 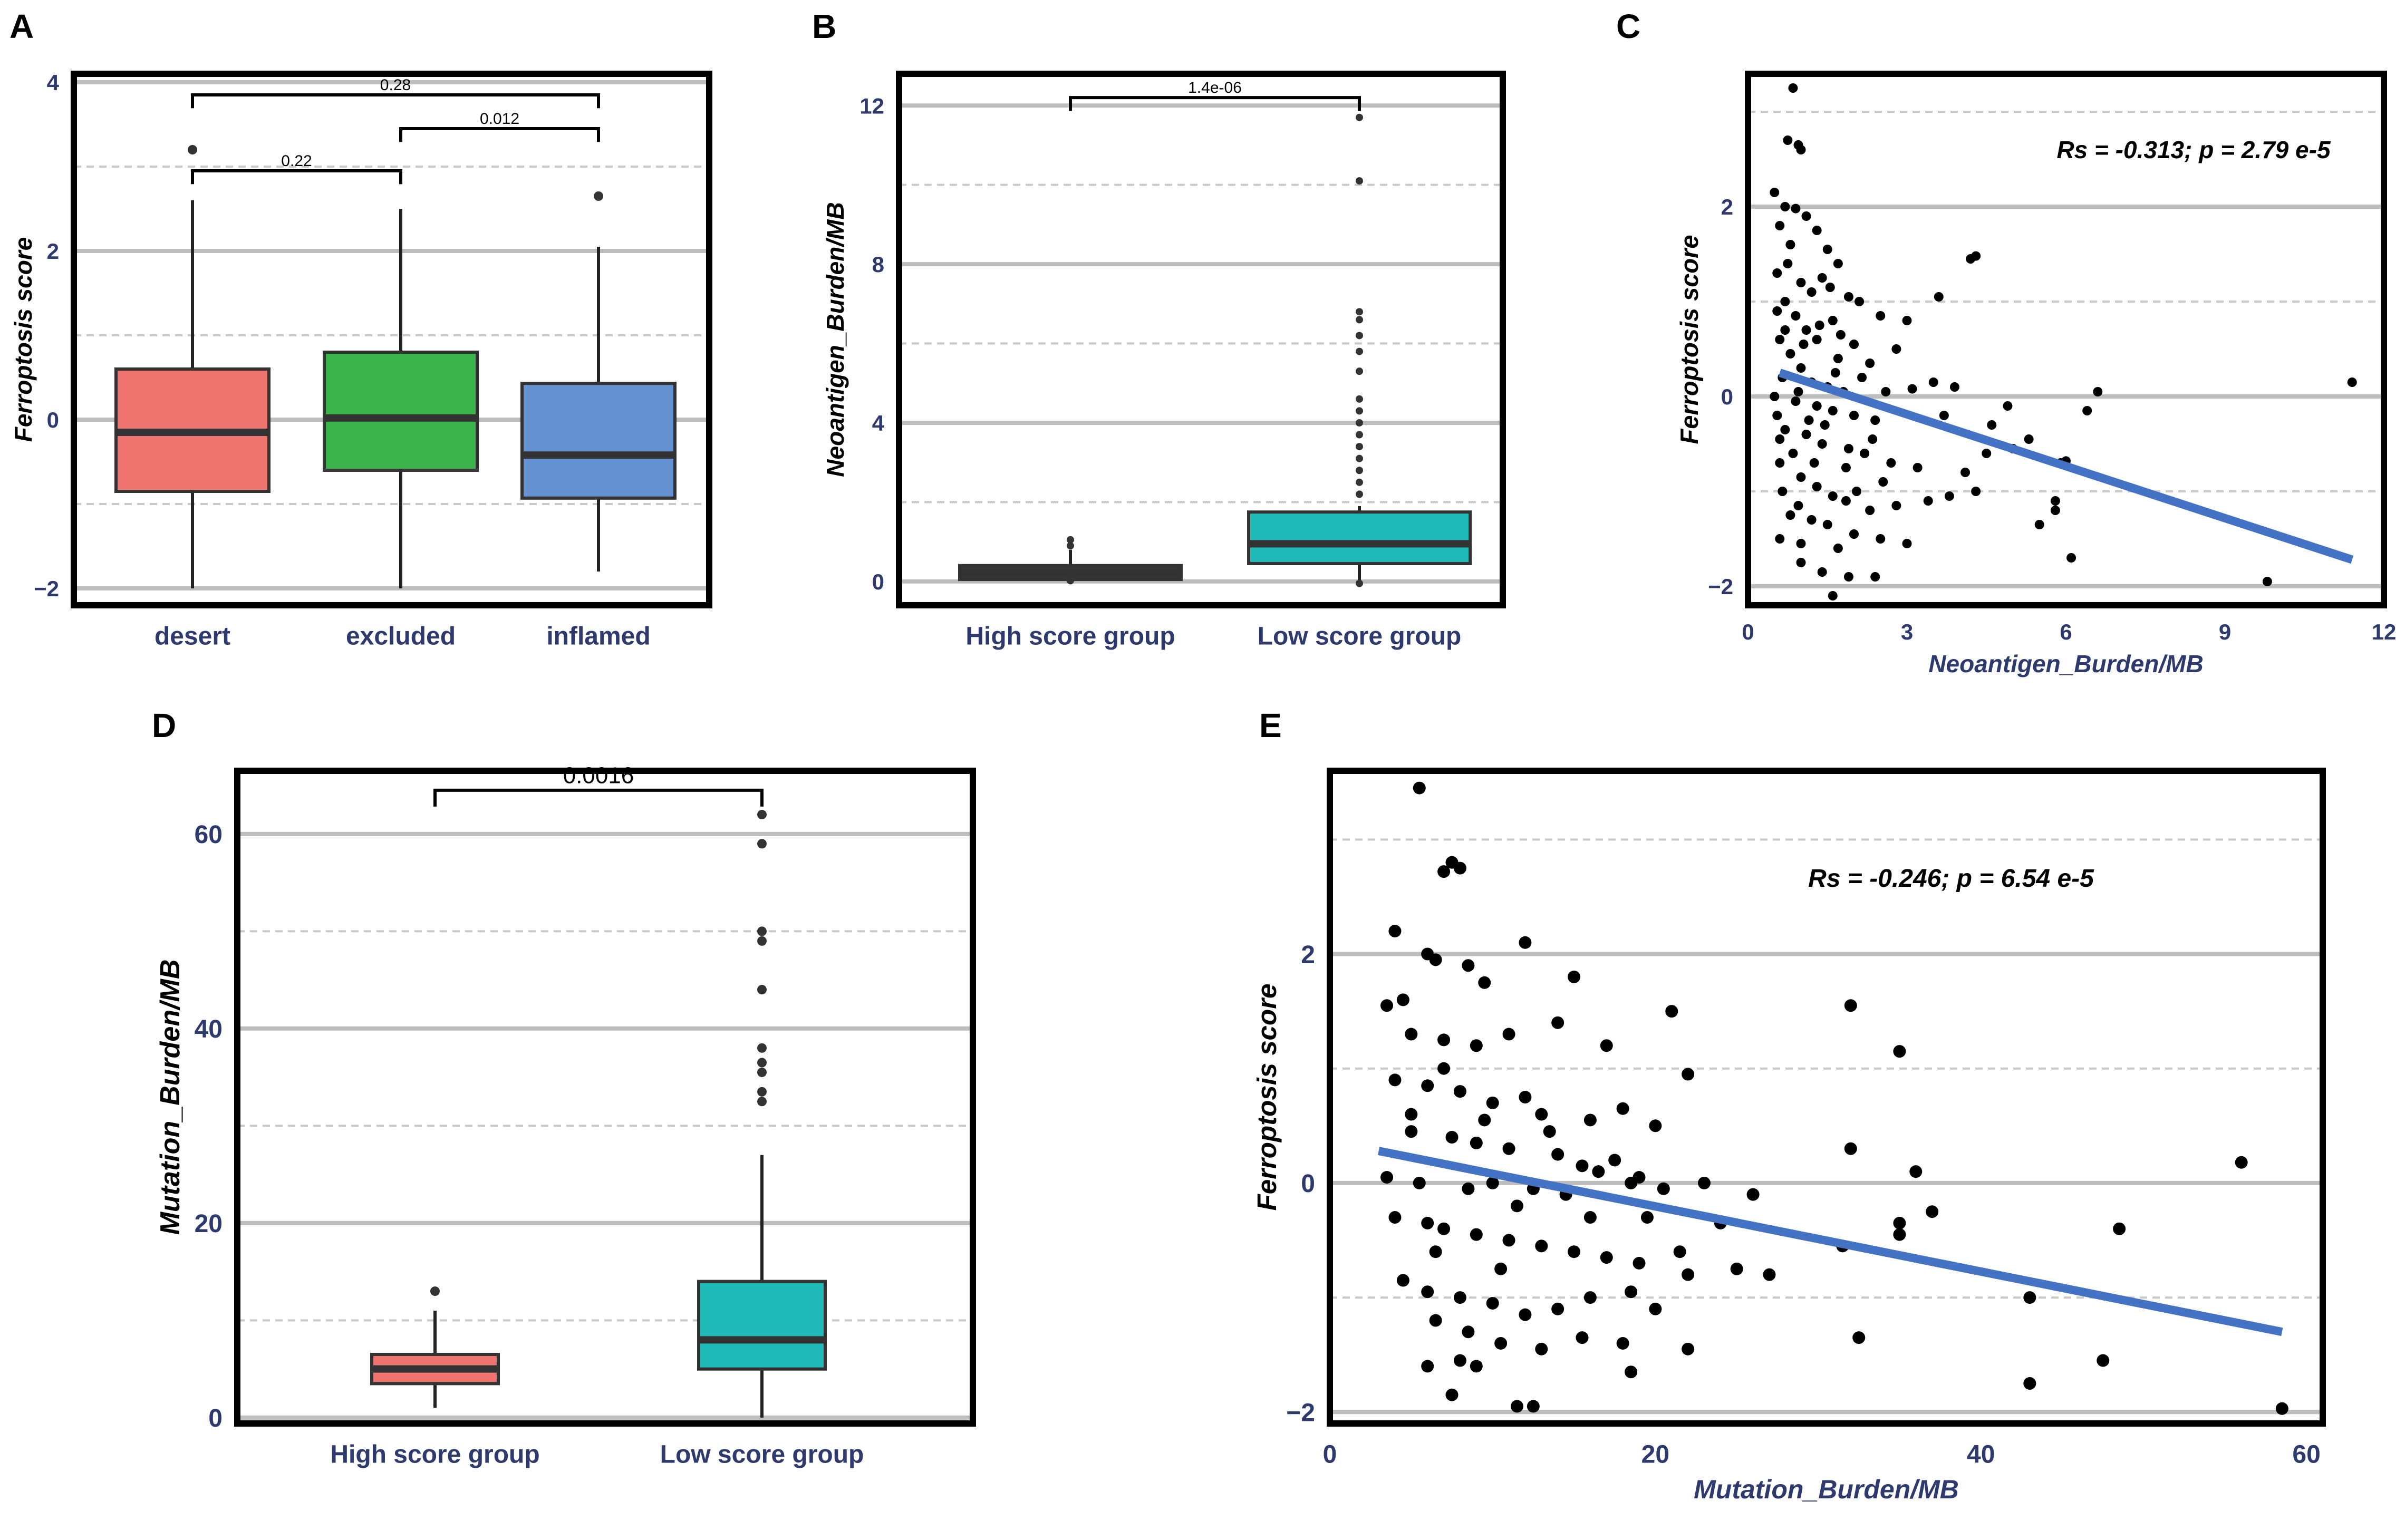 What do you see at coordinates (391, 339) in the screenshot?
I see `chart-a-plot-bg` at bounding box center [391, 339].